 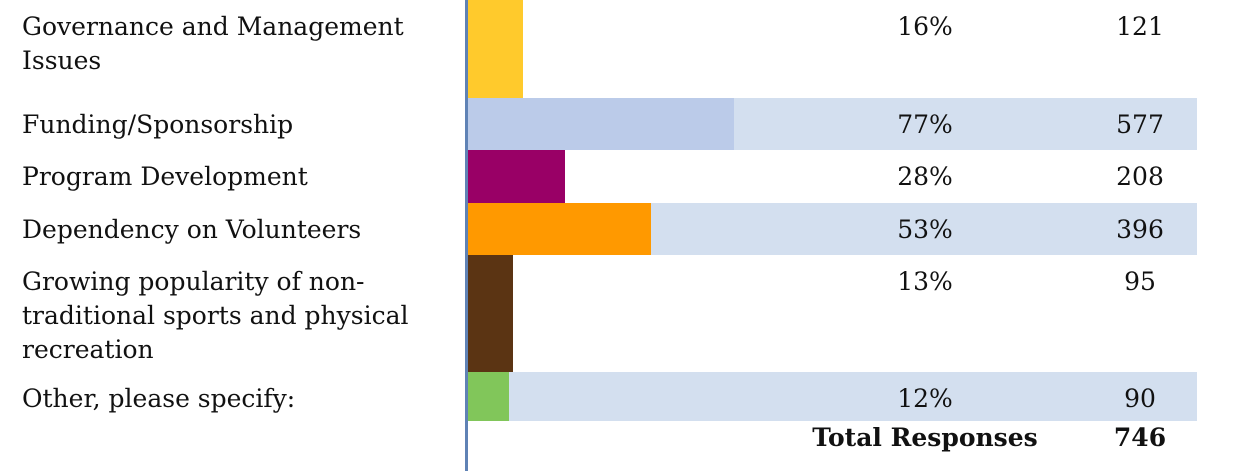 I want to click on axis-divider, so click(x=466, y=235).